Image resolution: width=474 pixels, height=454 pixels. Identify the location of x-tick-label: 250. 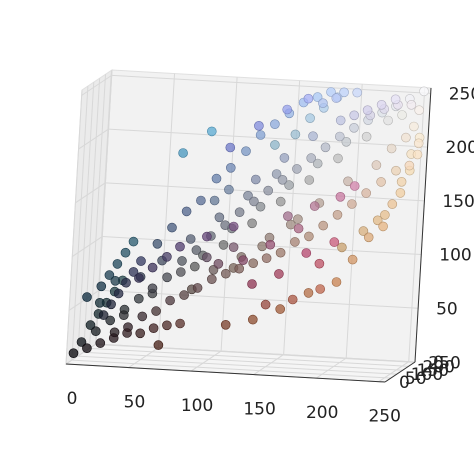
(384, 417).